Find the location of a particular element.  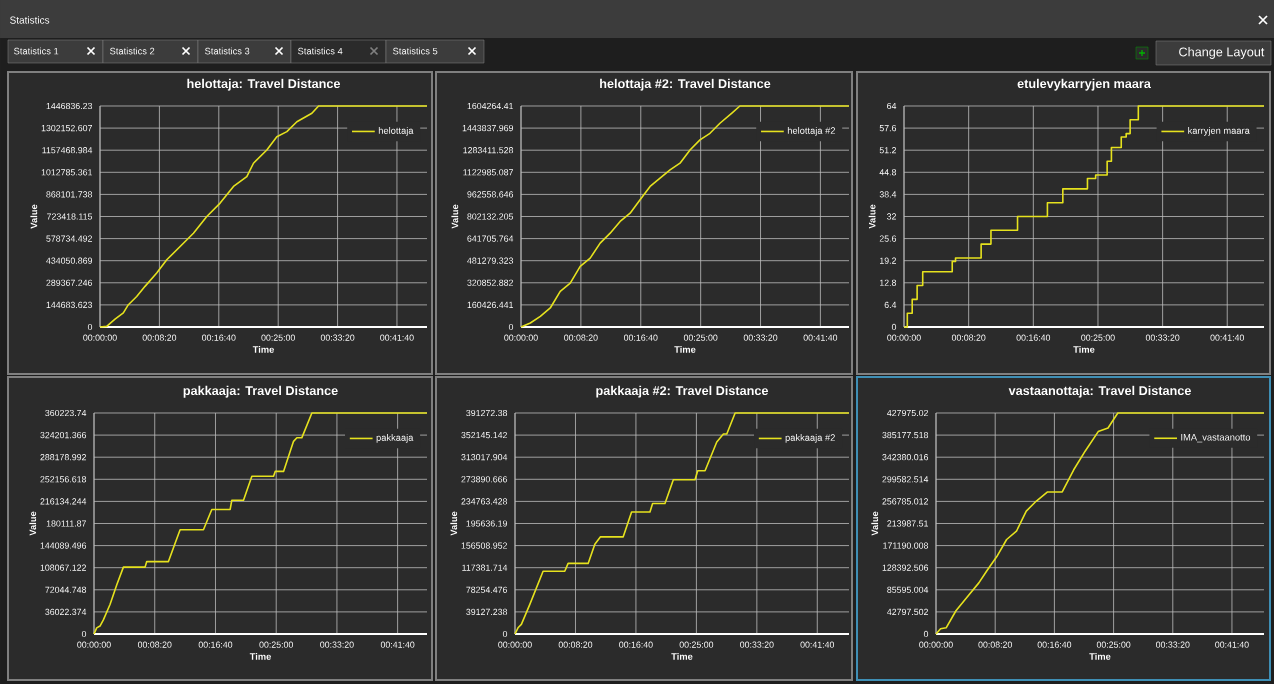

y-tick-label: 1157468.984 is located at coordinates (67, 150).